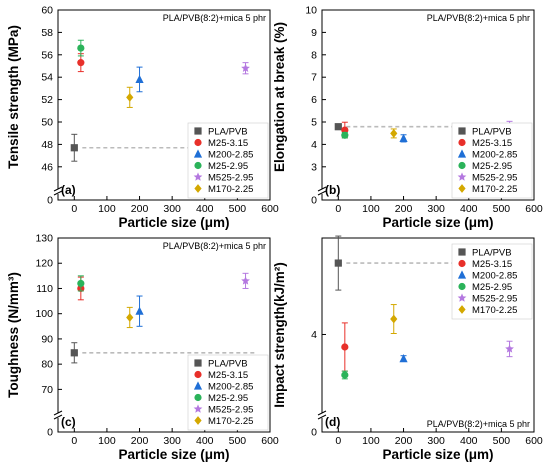  What do you see at coordinates (68, 190) in the screenshot?
I see `panel-letter: (a)` at bounding box center [68, 190].